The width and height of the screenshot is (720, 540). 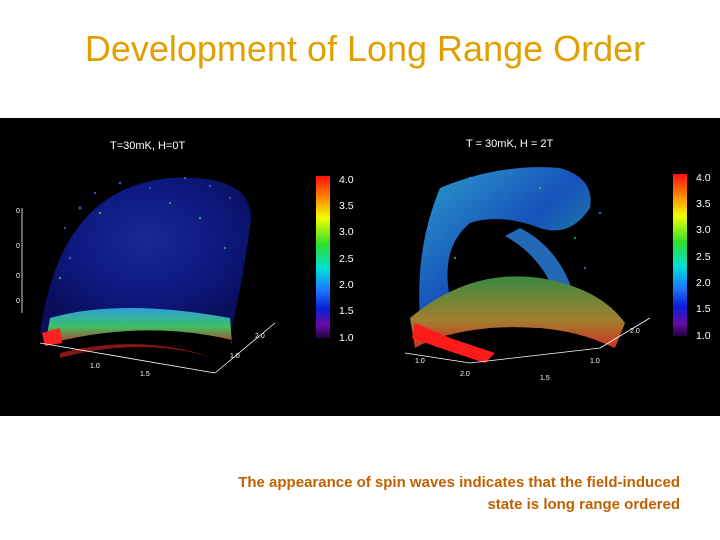 What do you see at coordinates (703, 230) in the screenshot?
I see `right-colorbar-tick: 3.0` at bounding box center [703, 230].